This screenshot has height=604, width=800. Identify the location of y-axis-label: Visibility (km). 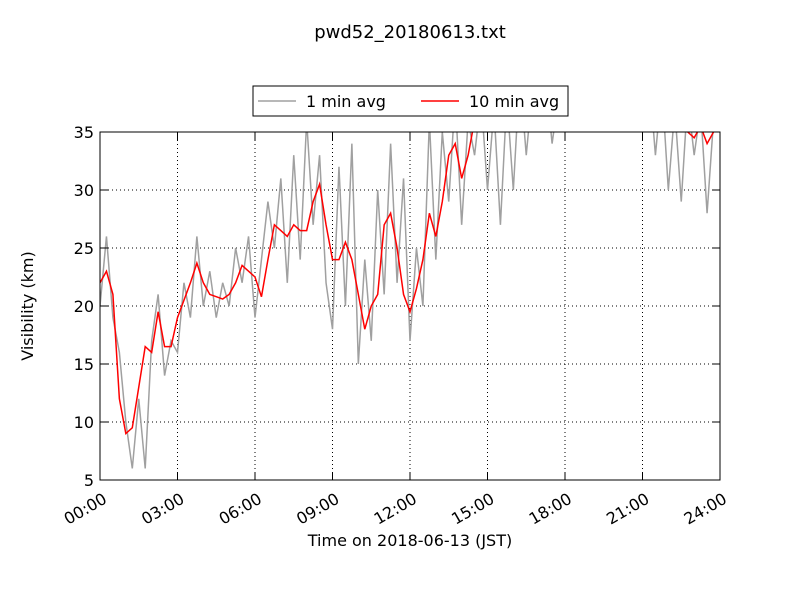
(27, 305).